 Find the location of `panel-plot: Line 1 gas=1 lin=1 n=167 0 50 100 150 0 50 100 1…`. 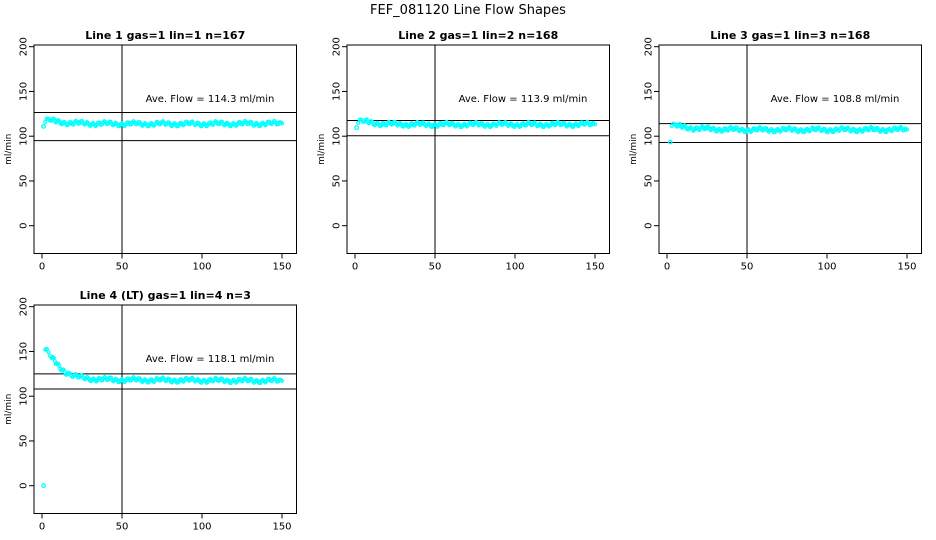

panel-plot: Line 1 gas=1 lin=1 n=167 0 50 100 150 0 50 100 1… is located at coordinates (150, 151).